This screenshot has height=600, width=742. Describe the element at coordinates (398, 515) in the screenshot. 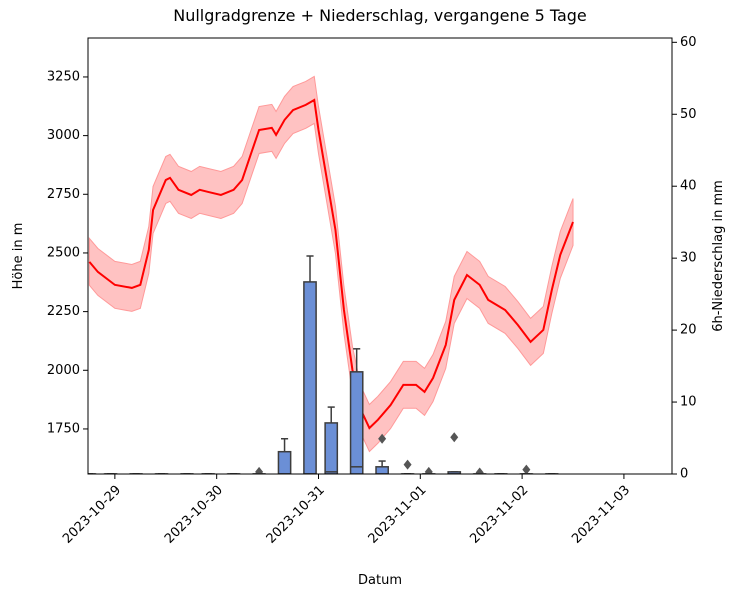

I see `x-tick-label: 2023-11-01` at that location.